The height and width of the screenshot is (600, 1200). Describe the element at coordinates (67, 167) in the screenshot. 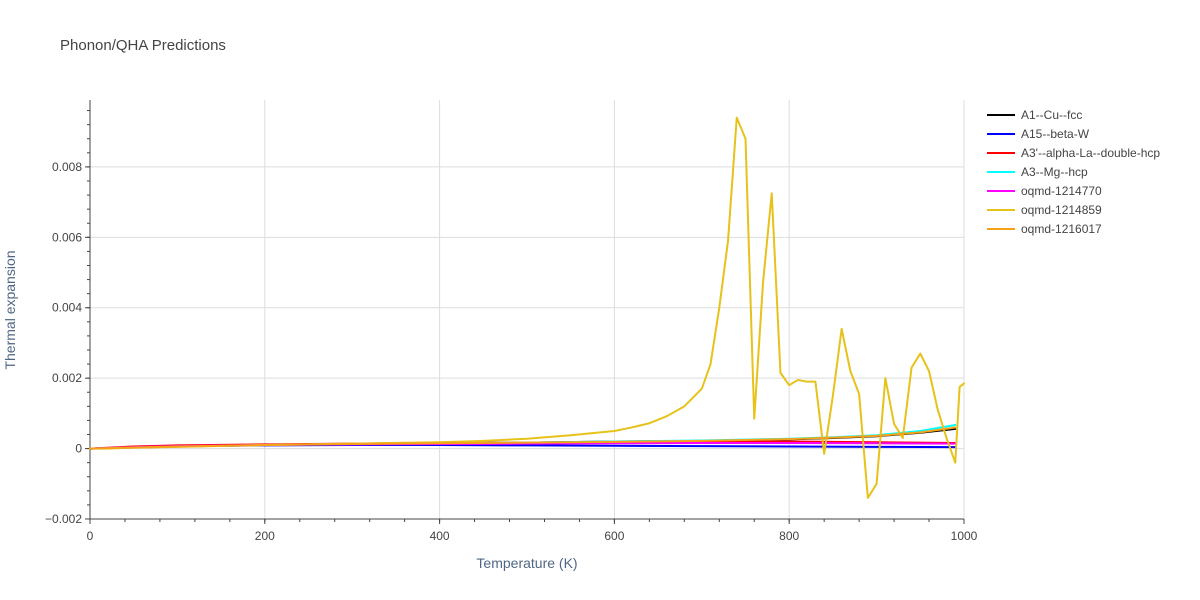

I see `y-tick-label: 0.008` at that location.